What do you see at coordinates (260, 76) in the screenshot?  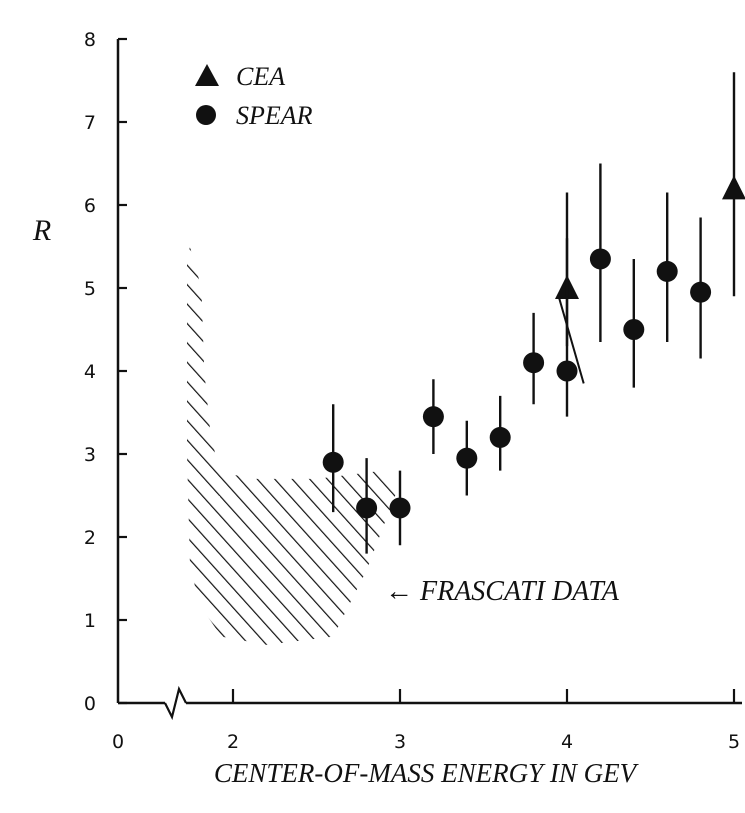 I see `legend-label-cea: CEA` at bounding box center [260, 76].